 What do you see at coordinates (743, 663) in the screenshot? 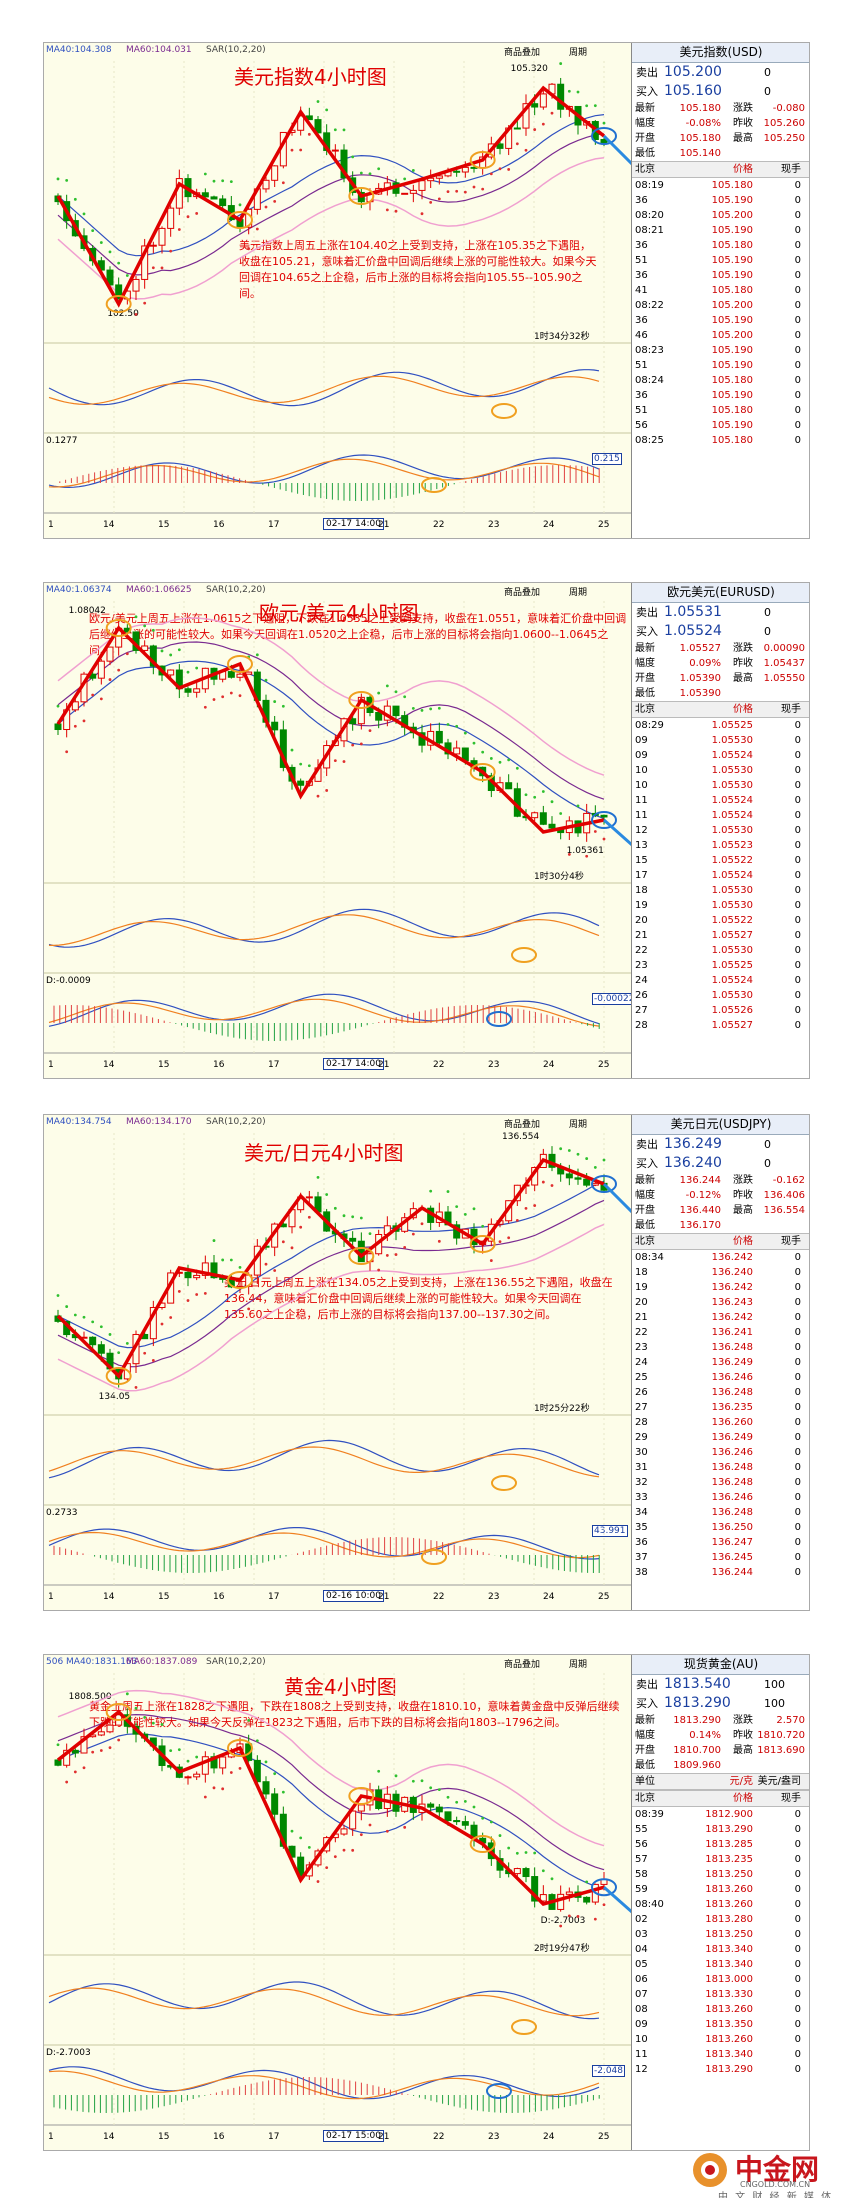
I see `stat-cell: 昨收` at bounding box center [743, 663].